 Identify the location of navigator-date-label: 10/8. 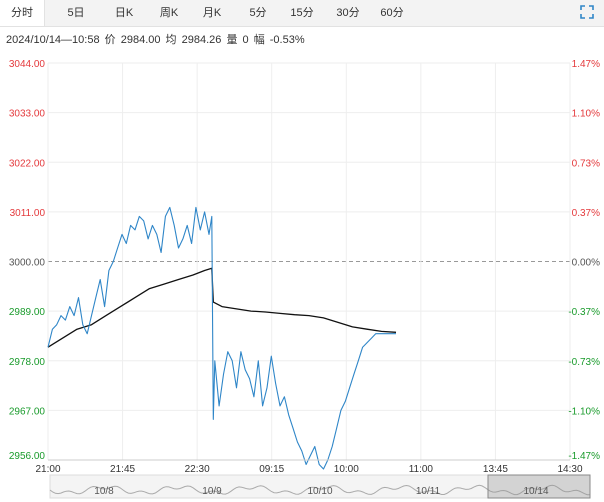
(104, 491).